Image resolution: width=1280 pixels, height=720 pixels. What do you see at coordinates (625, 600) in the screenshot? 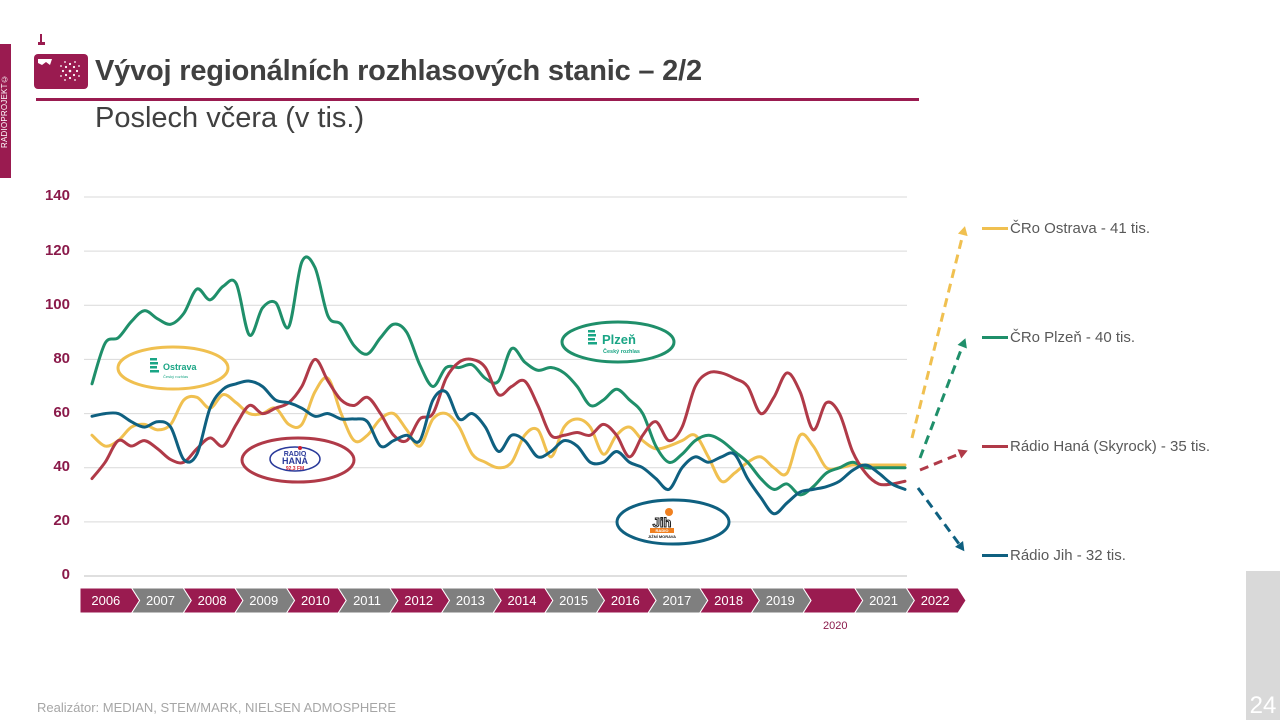
I see `timeline-year-label: 2016` at bounding box center [625, 600].